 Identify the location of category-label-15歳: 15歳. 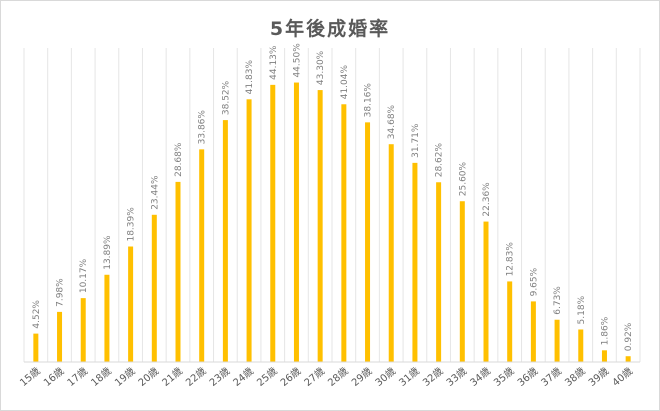
(30, 377).